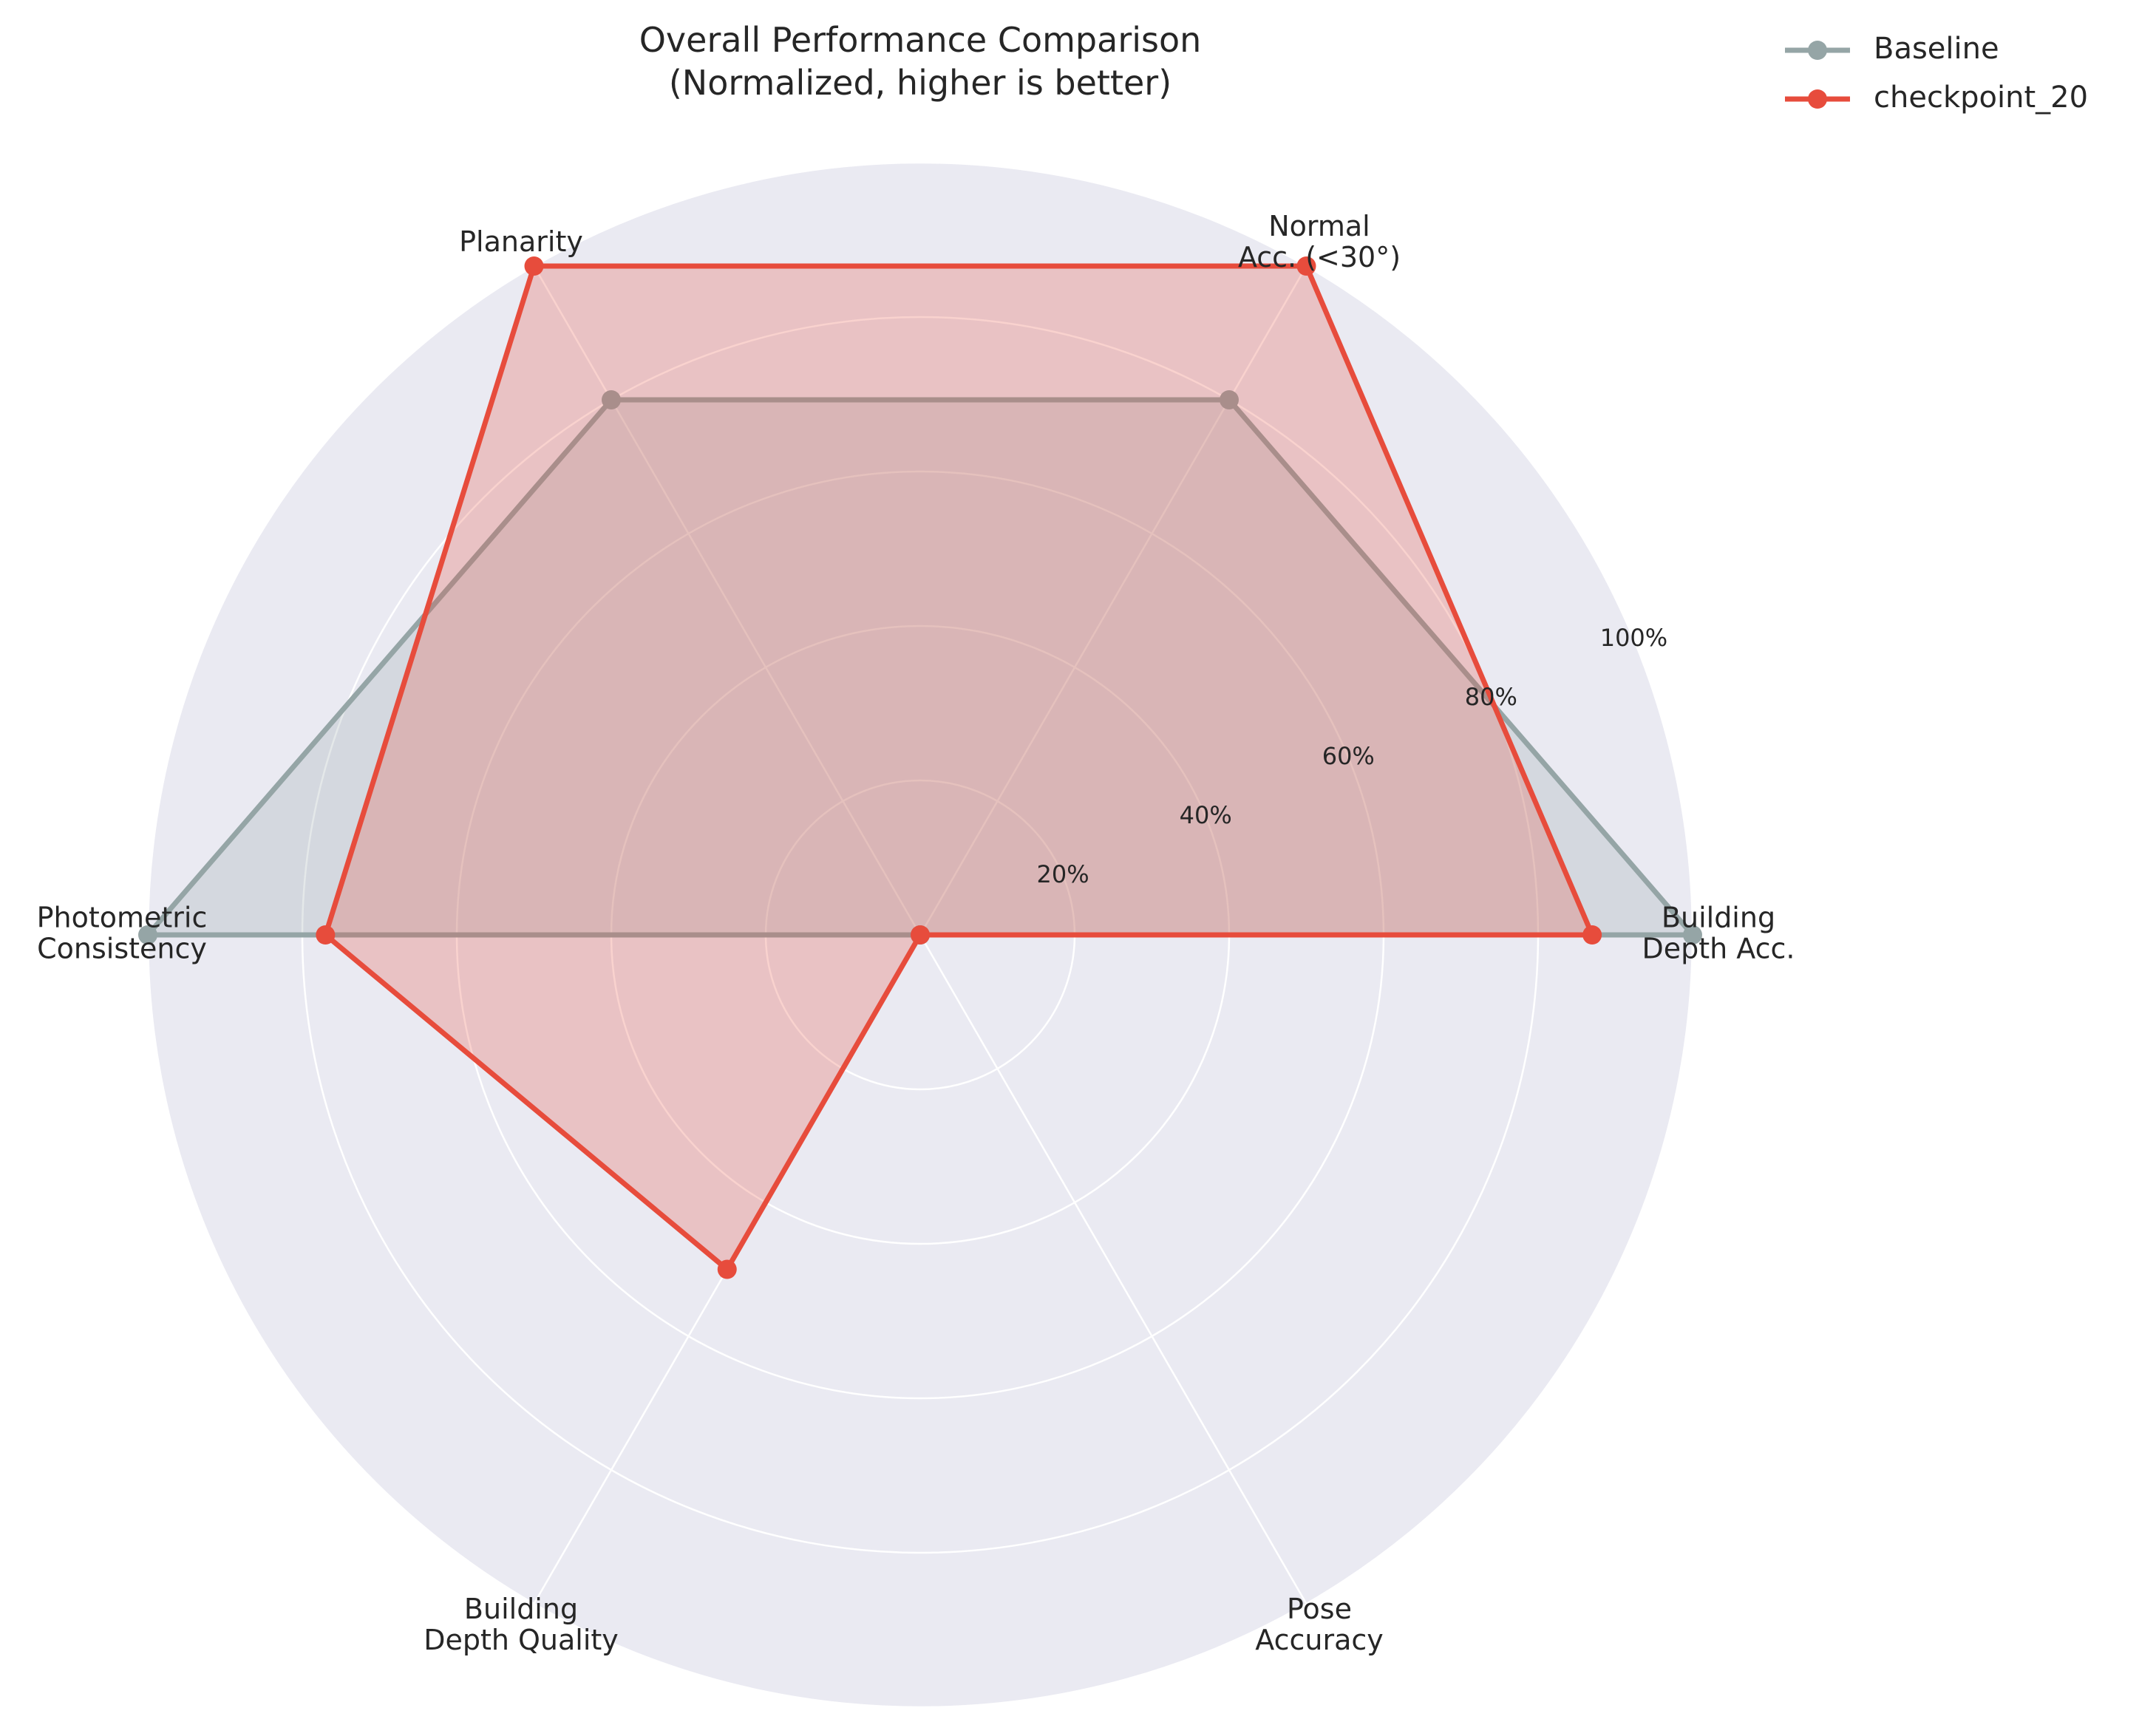 Image resolution: width=2156 pixels, height=1722 pixels. What do you see at coordinates (1718, 949) in the screenshot?
I see `axis-label: Depth Acc.` at bounding box center [1718, 949].